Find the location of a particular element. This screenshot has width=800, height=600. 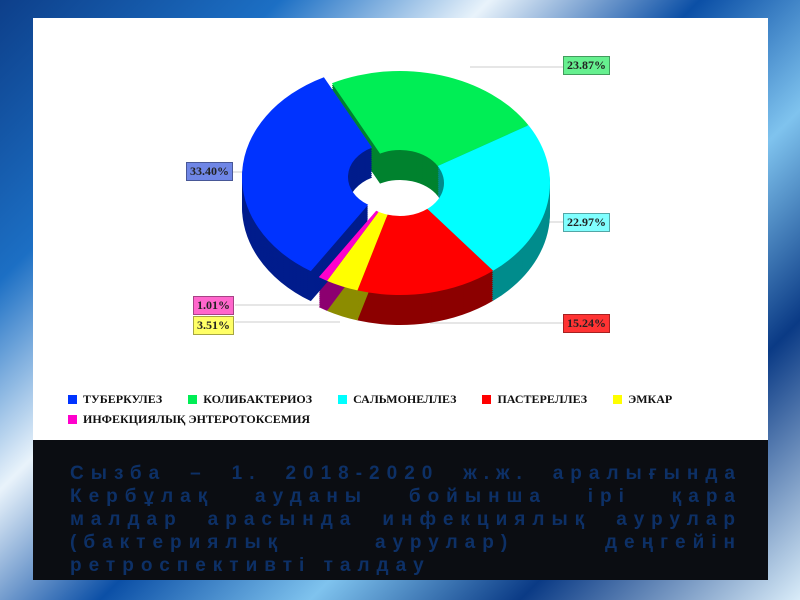

legend-label: ТУБЕРКУЛЕЗ is located at coordinates (123, 399).